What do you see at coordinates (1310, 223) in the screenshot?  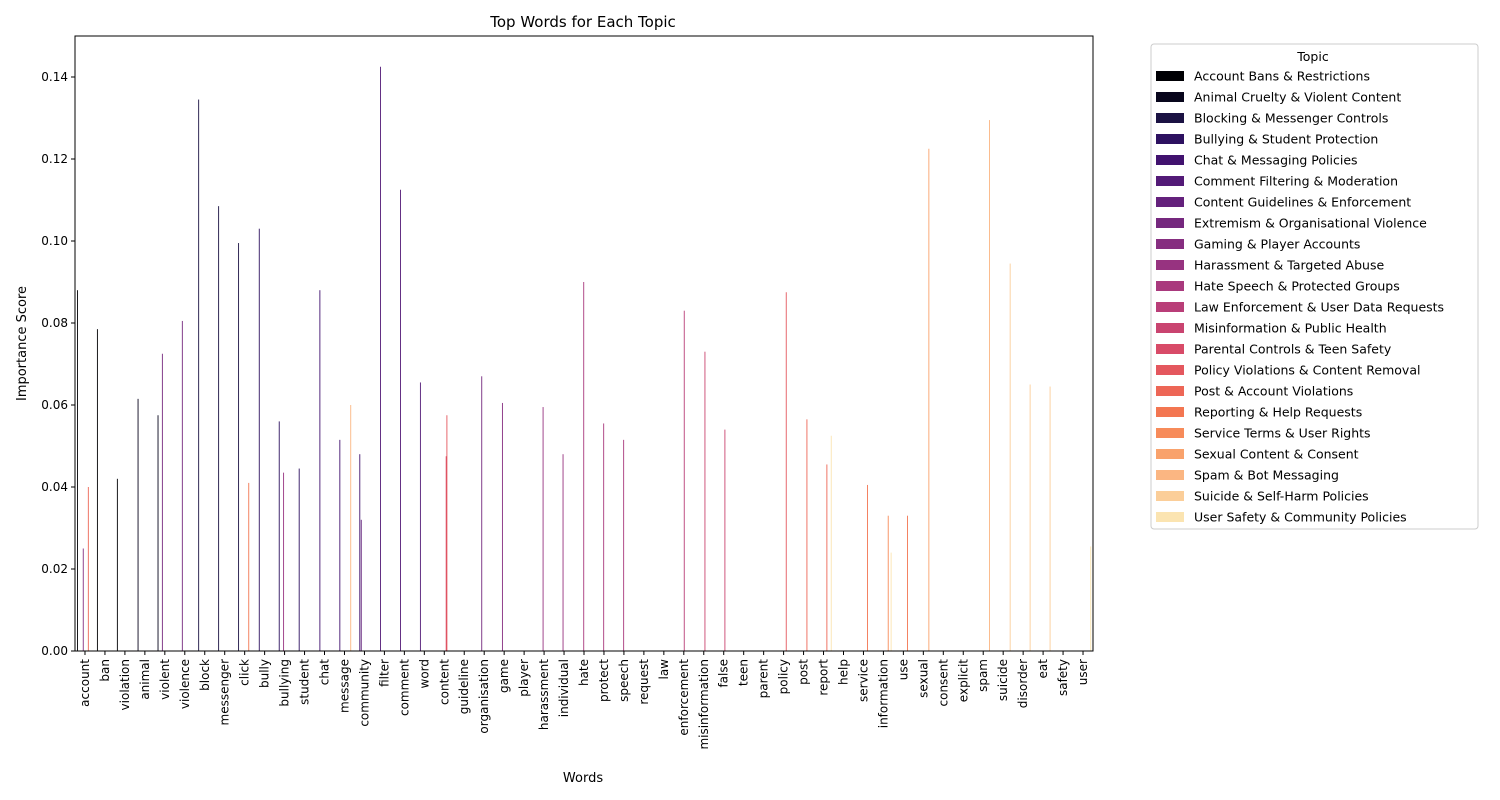 I see `legend-label: Extremism & Organisational Violence` at bounding box center [1310, 223].